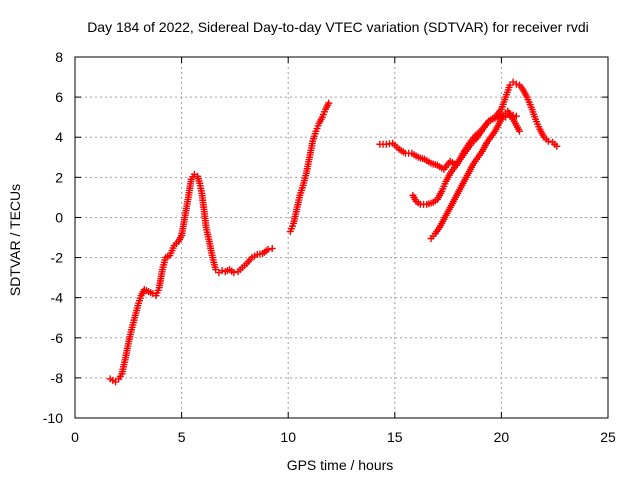  I want to click on x-tick-label: 5, so click(182, 437).